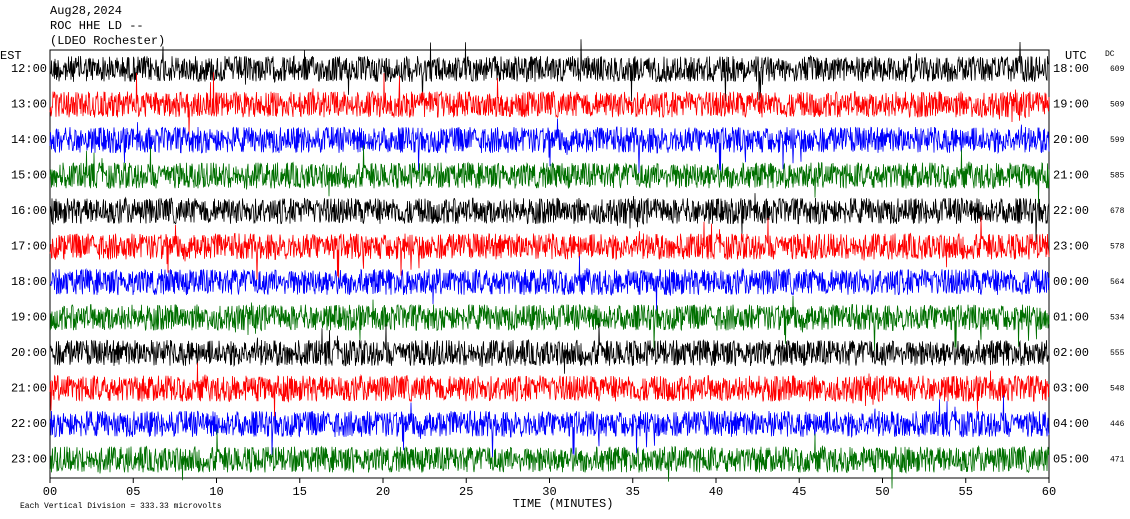 Image resolution: width=1130 pixels, height=519 pixels. What do you see at coordinates (29, 247) in the screenshot?
I see `est-label: 17:00` at bounding box center [29, 247].